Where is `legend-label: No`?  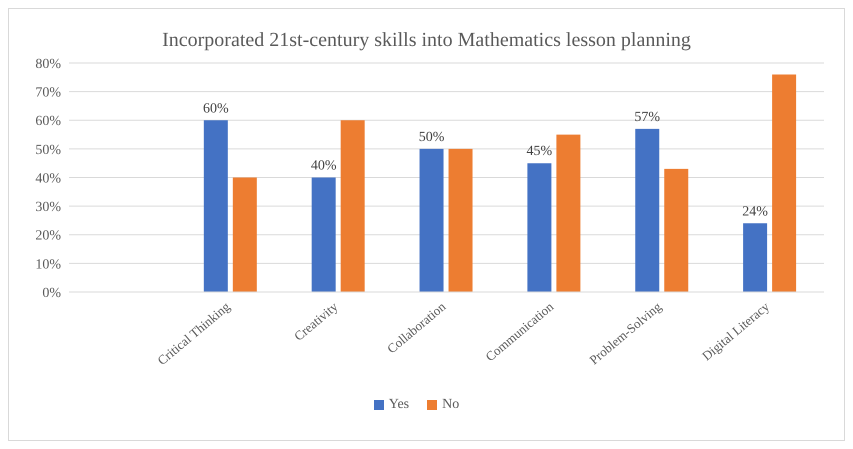
legend-label: No is located at coordinates (450, 405).